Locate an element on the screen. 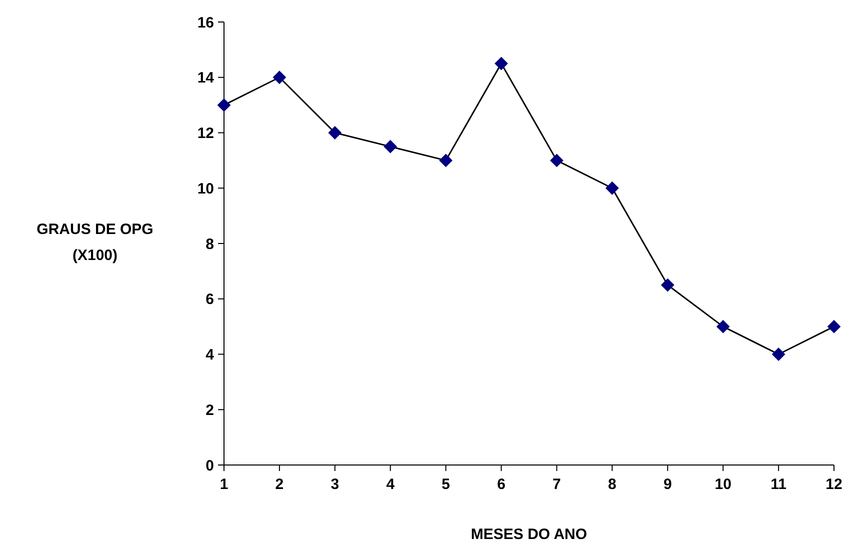 The image size is (849, 547). x-tick-label: 6 is located at coordinates (501, 484).